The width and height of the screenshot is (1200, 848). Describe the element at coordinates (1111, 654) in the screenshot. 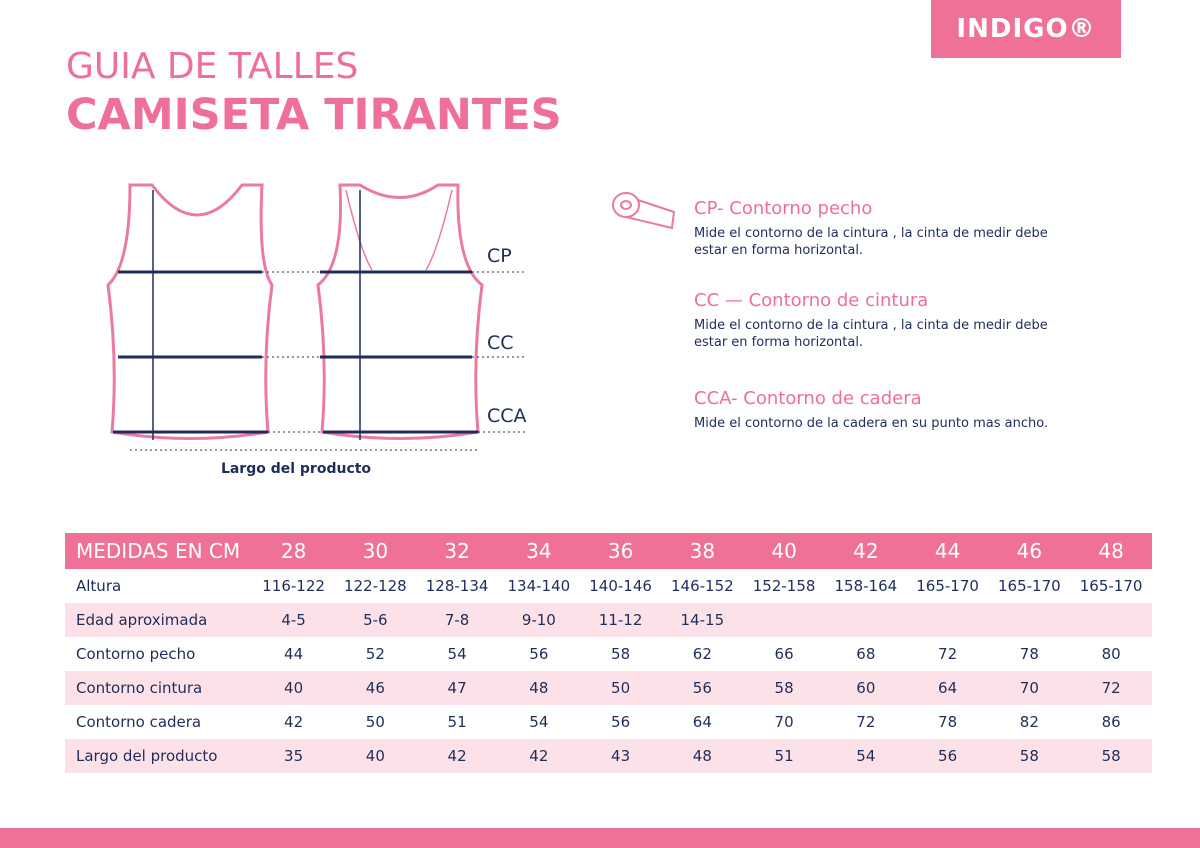

I see `table-cell: 80` at that location.